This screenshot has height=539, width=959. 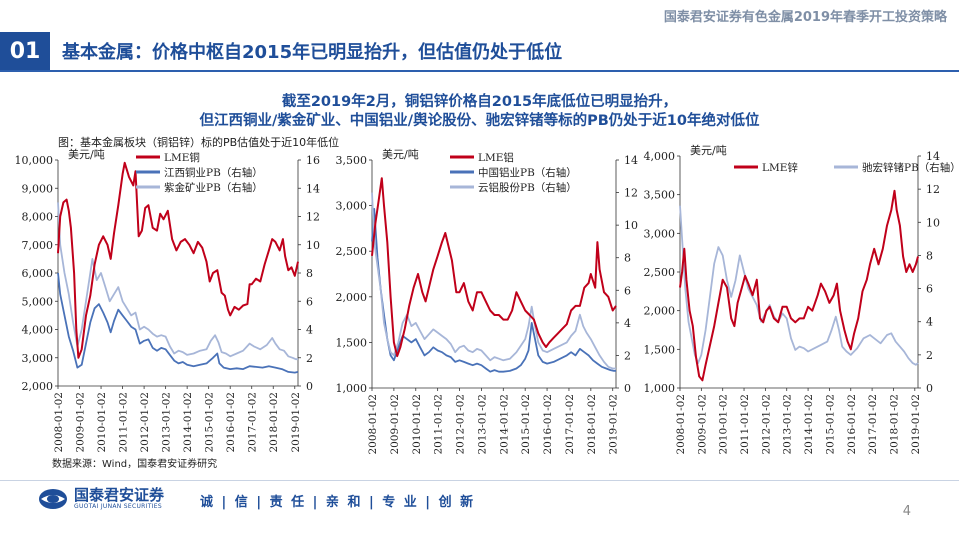 What do you see at coordinates (119, 495) in the screenshot?
I see `logo-text-cn: 国泰君安证券` at bounding box center [119, 495].